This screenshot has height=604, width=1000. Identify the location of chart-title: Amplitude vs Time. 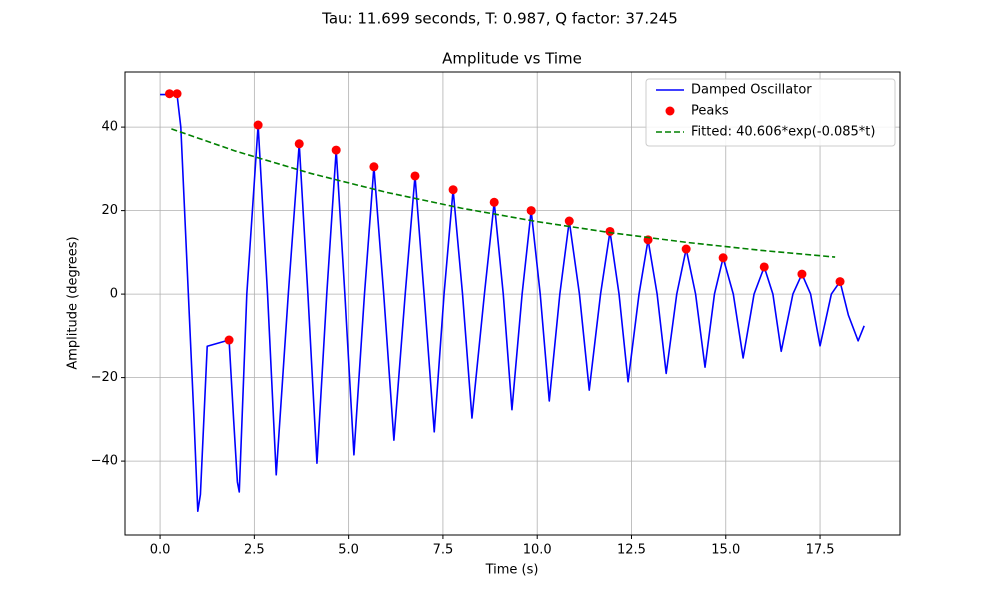
(512, 59).